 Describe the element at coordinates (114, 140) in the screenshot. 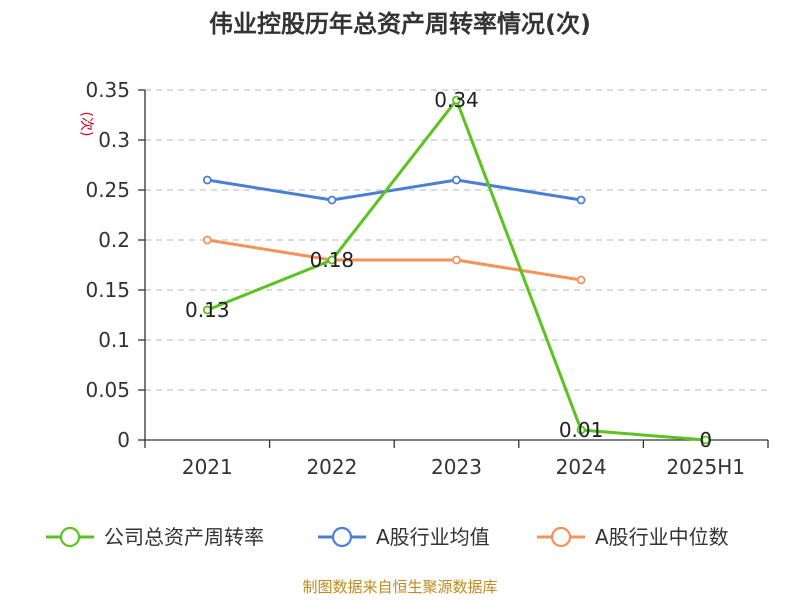

I see `y-tick-label: 0.3` at that location.